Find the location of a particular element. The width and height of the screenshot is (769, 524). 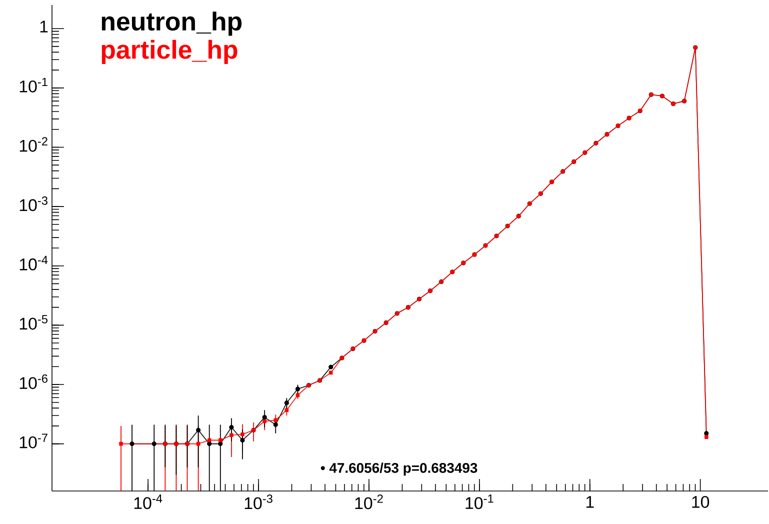

y-tick-label: 10$^{-1}$ is located at coordinates (34, 85).